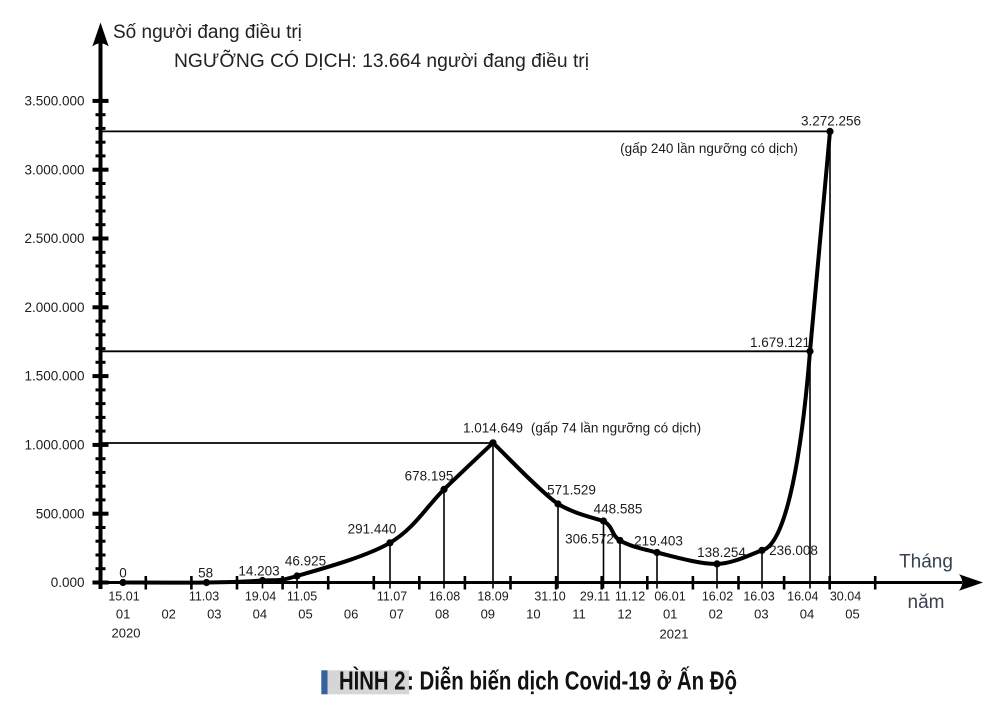  Describe the element at coordinates (758, 597) in the screenshot. I see `svg-text: 16.03` at that location.